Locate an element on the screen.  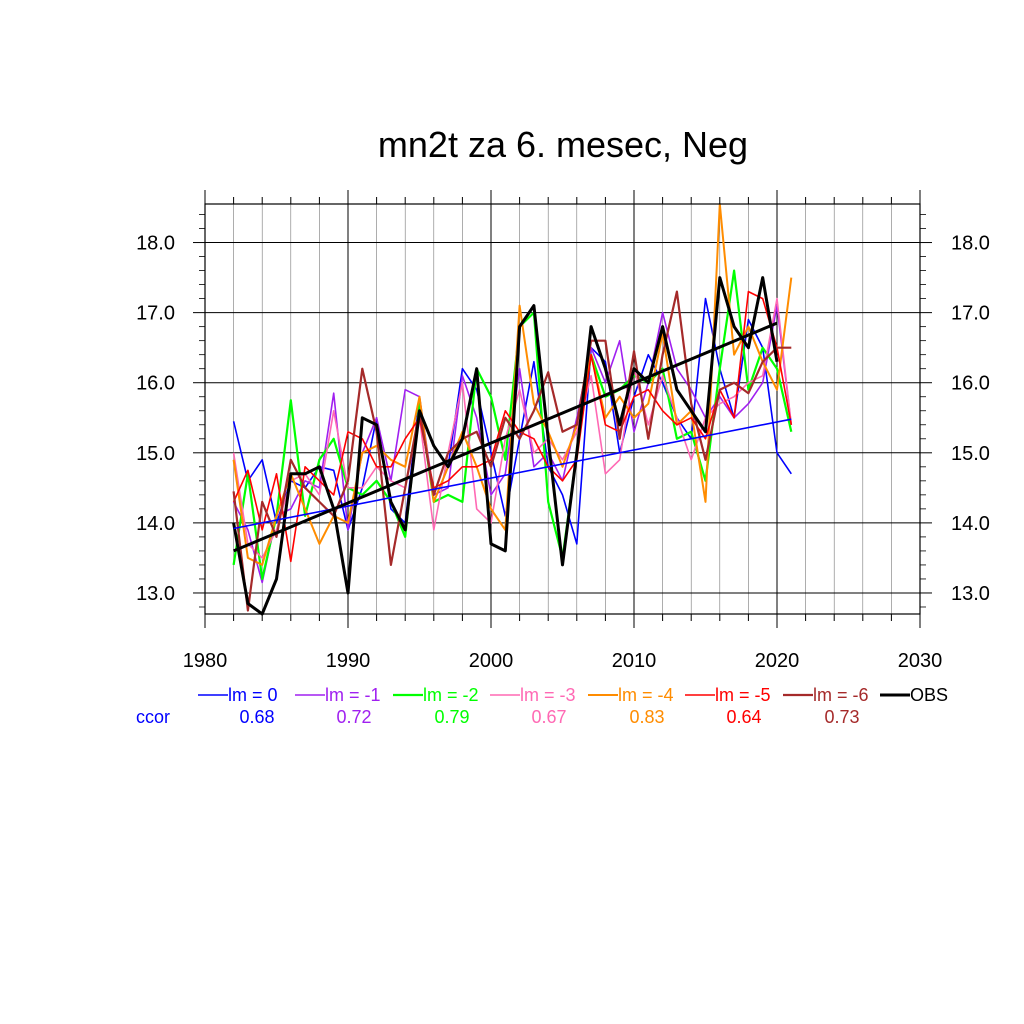
legend-label: lm = -4 is located at coordinates (646, 695).